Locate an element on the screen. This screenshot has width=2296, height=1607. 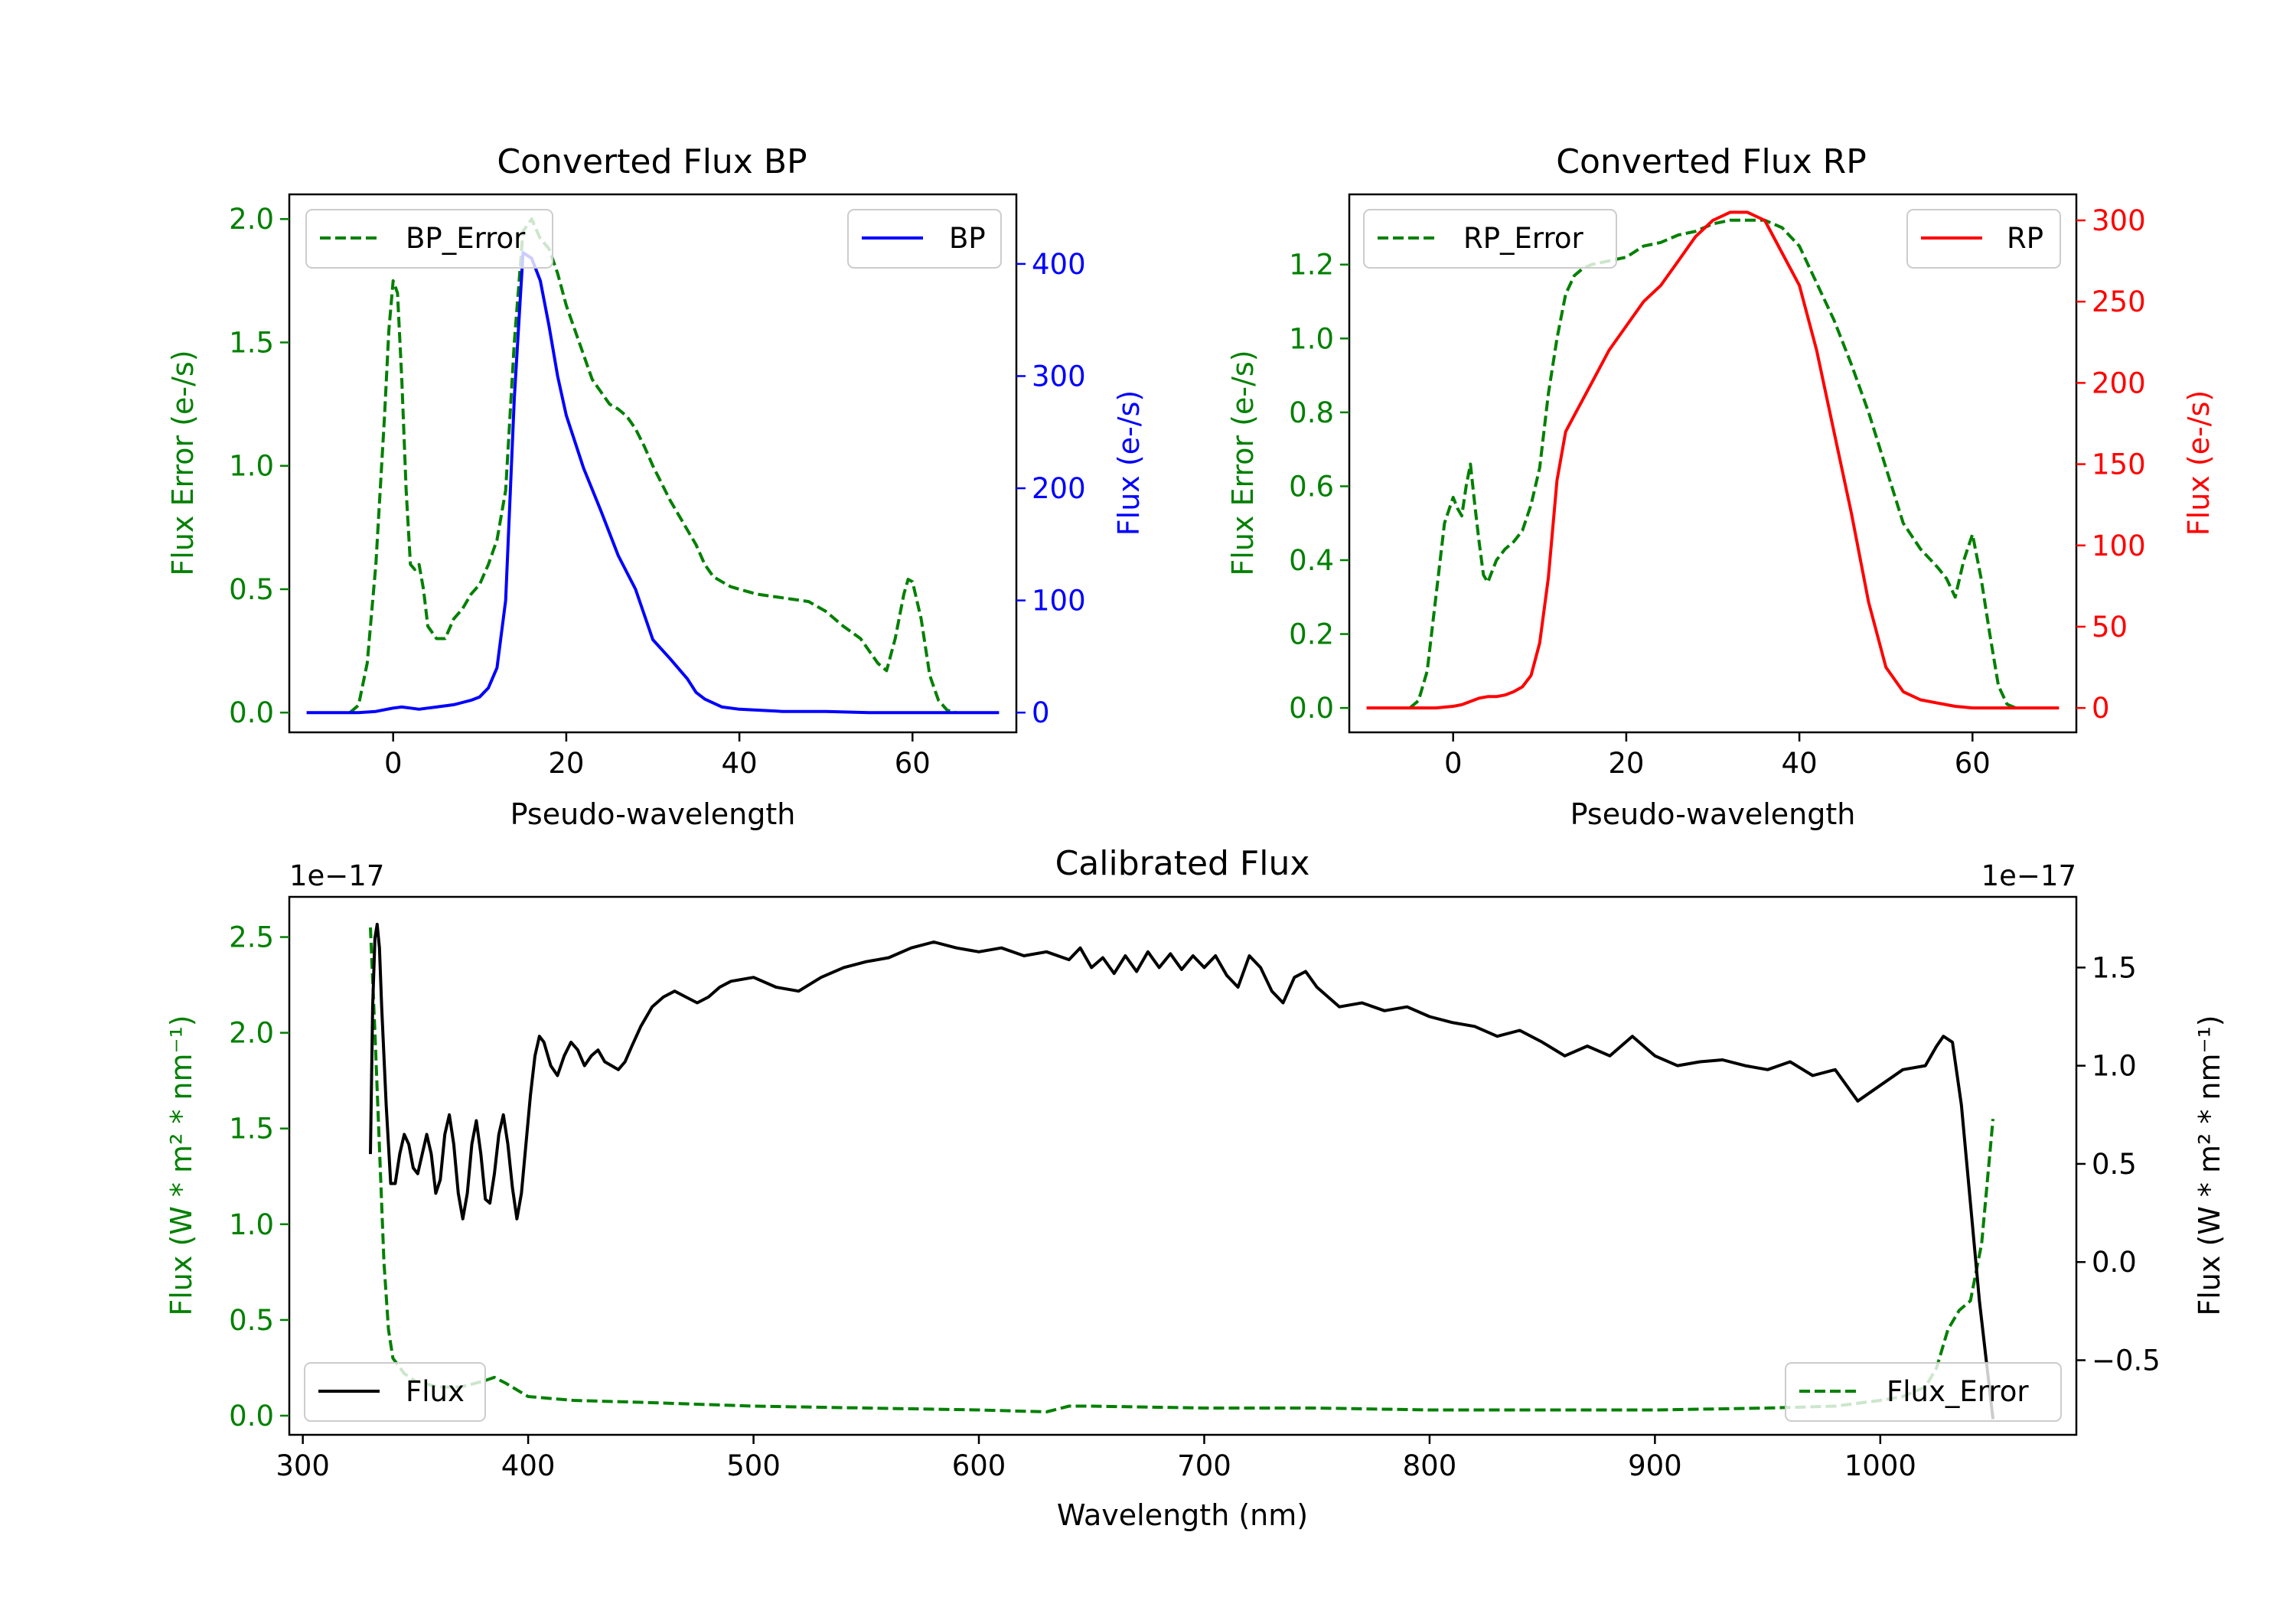
rp-y-ticks-right: 0 50 100 150 200 250 300 is located at coordinates (2111, 464).